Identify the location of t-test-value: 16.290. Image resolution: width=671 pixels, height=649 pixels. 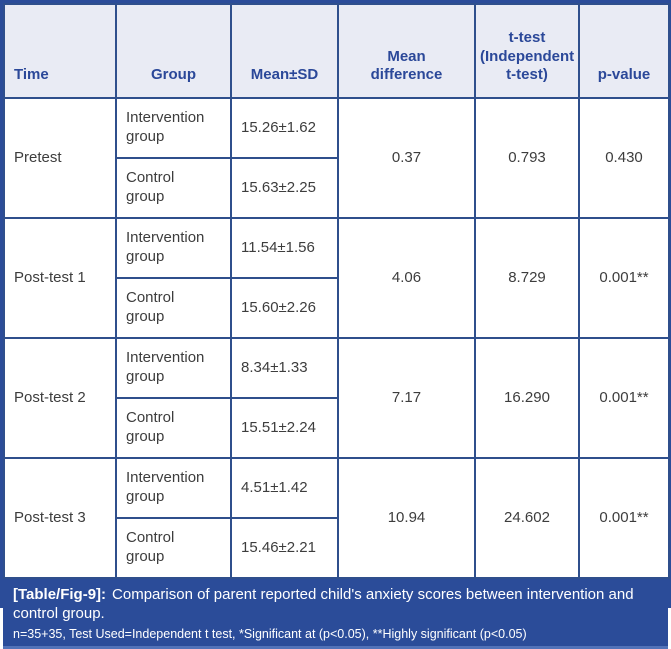
(527, 398).